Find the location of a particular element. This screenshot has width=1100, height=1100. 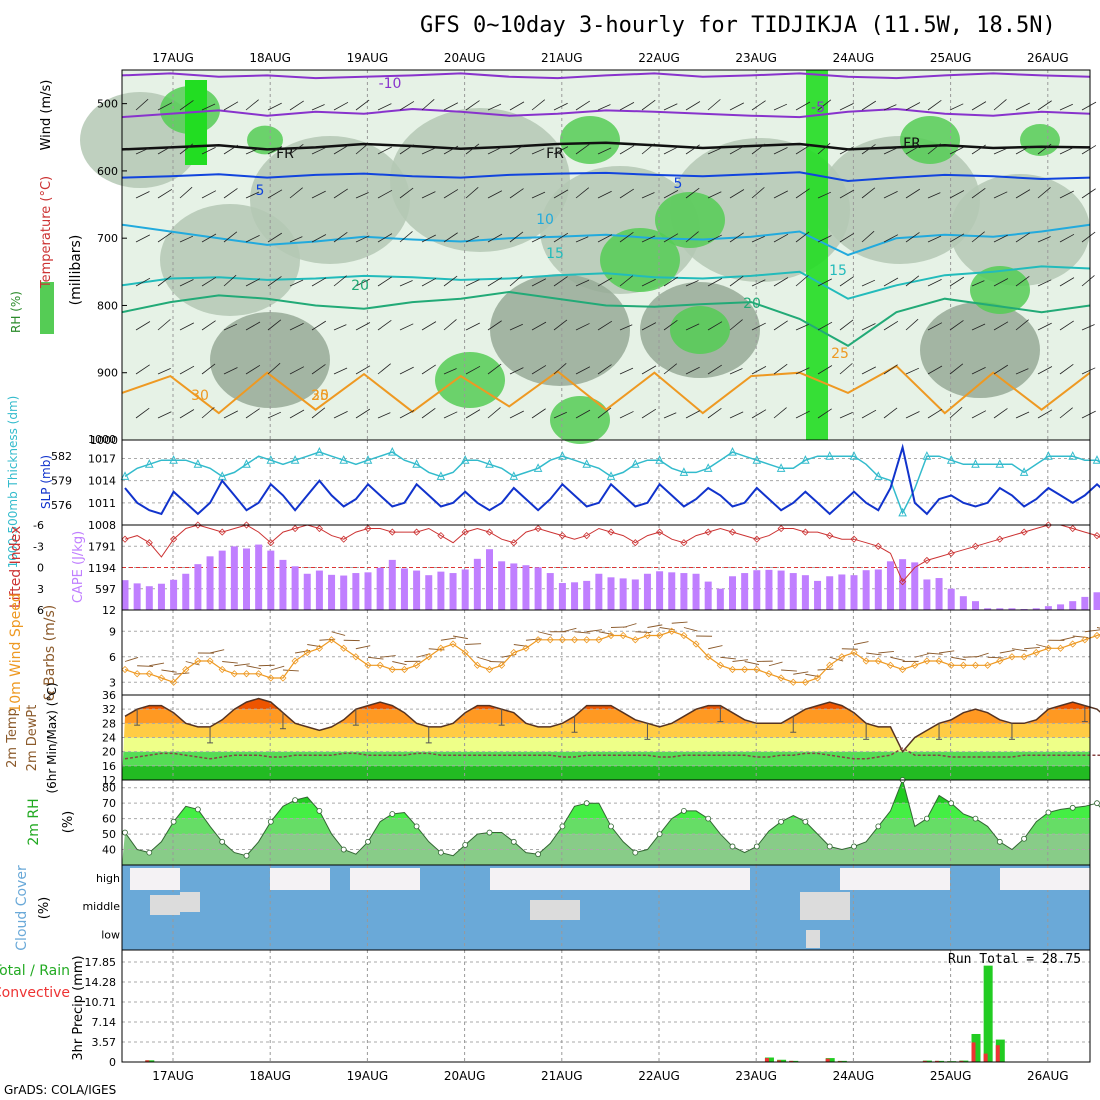

thickness-tick-label: 576 is located at coordinates (61, 505).